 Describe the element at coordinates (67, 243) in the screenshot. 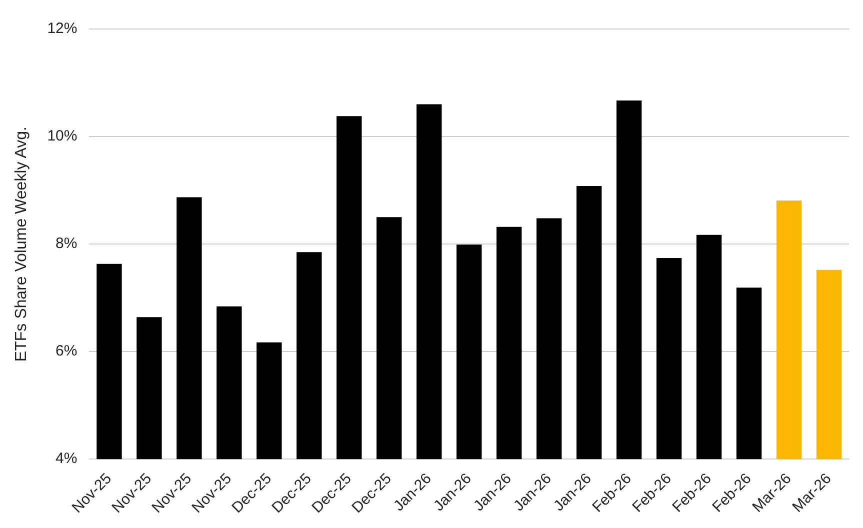

I see `y-tick-label: 8%` at that location.